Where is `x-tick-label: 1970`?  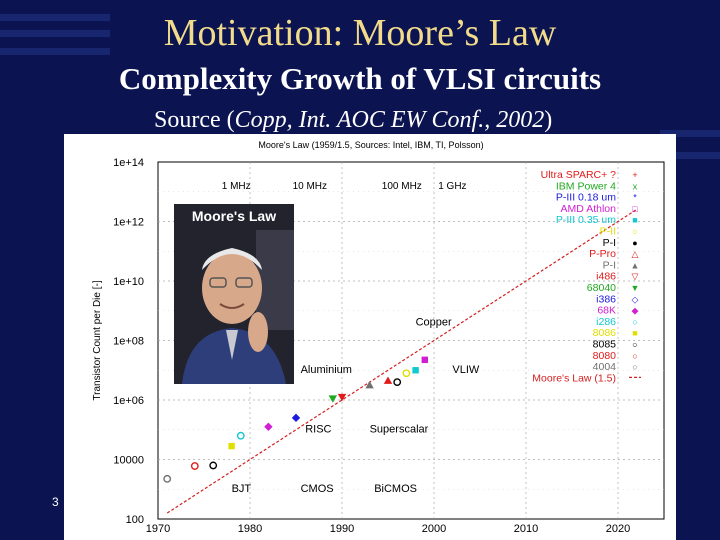
x-tick-label: 1970 is located at coordinates (158, 529).